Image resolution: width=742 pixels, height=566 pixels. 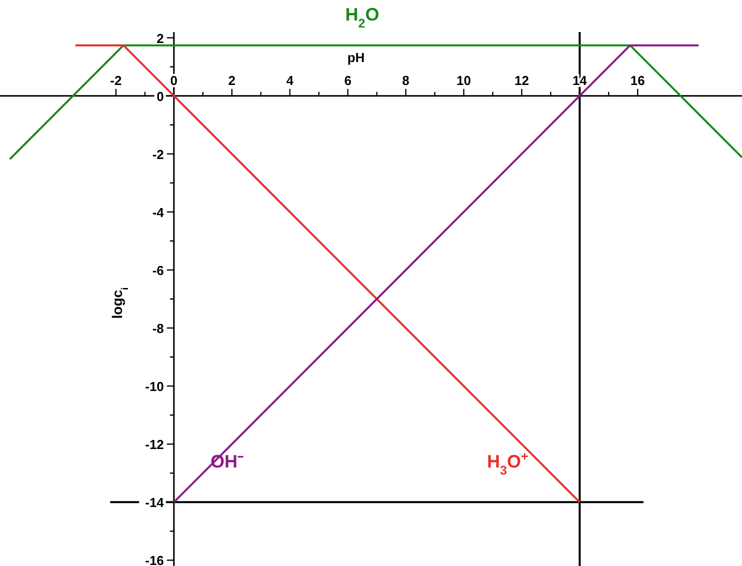 What do you see at coordinates (507, 463) in the screenshot?
I see `series-label: H$_{3}$O$^{+}$` at bounding box center [507, 463].